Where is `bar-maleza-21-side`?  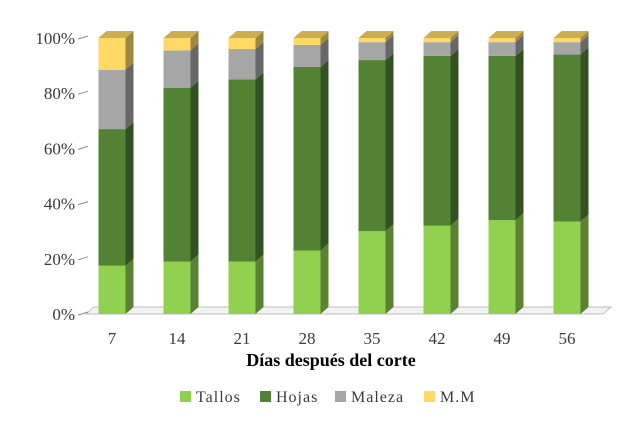
bar-maleza-21-side is located at coordinates (259, 61).